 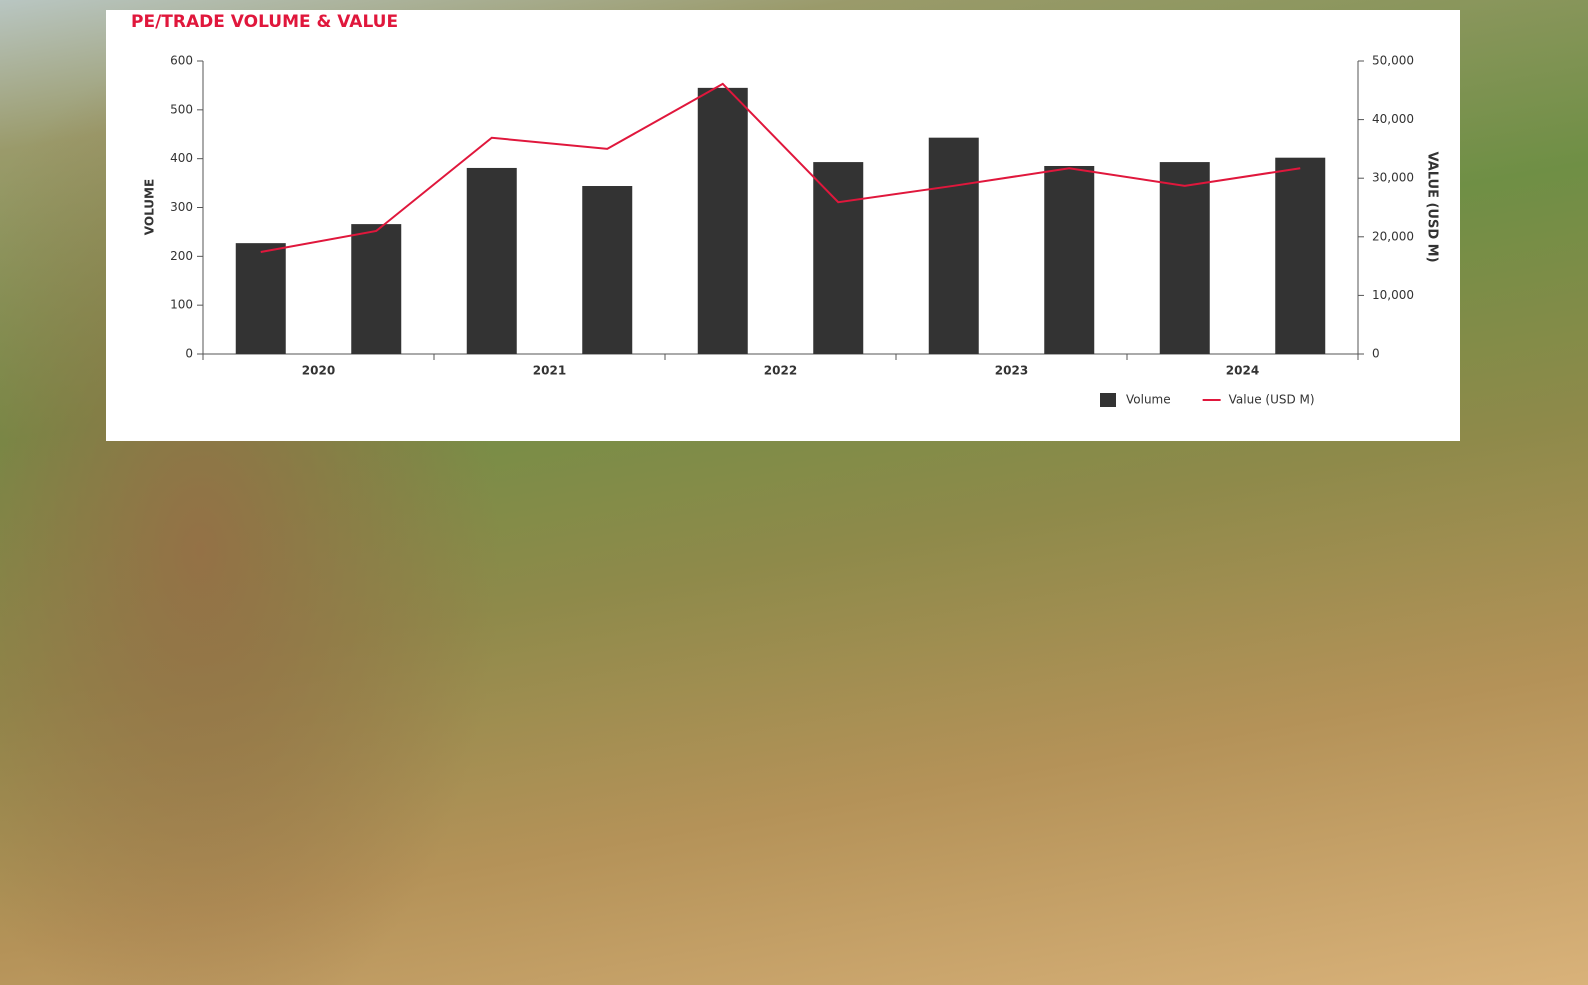 What do you see at coordinates (181, 207) in the screenshot?
I see `y-tick-label: 300` at bounding box center [181, 207].